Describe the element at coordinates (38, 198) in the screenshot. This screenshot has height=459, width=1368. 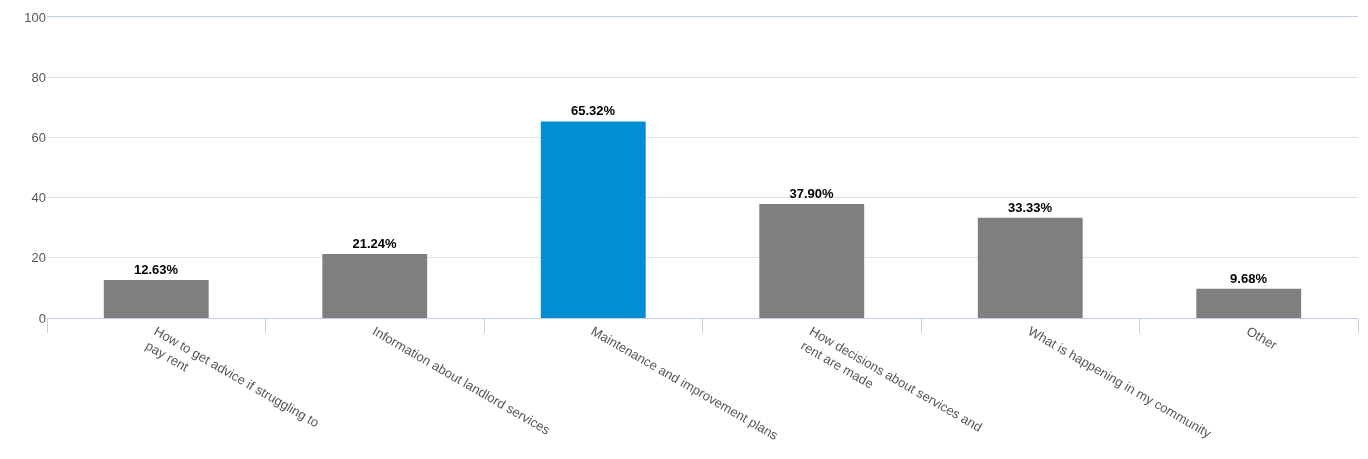
I see `y-tick-label: 40` at that location.